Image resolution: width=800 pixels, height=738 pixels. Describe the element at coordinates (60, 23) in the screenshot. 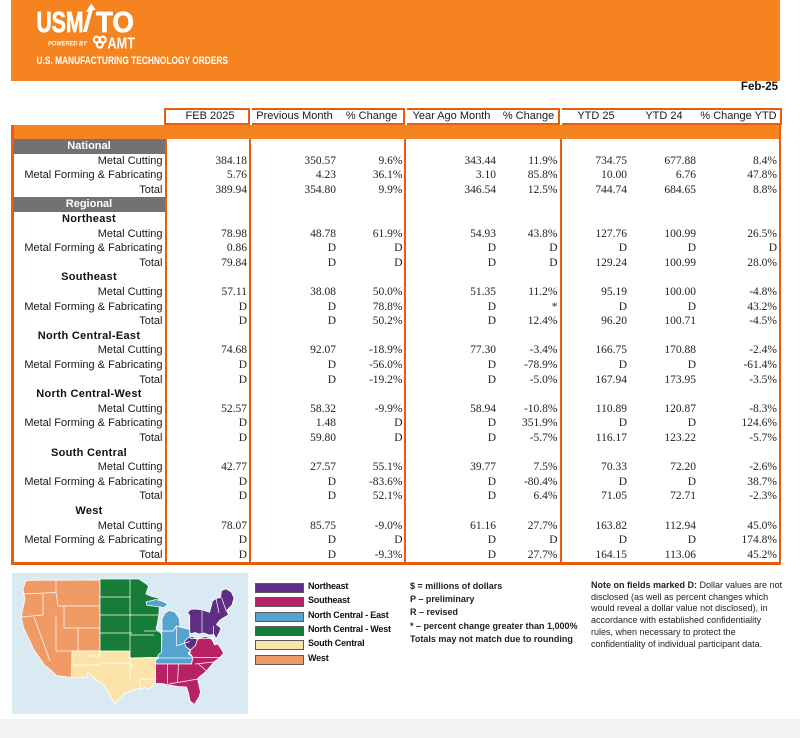

I see `svg-text: USM` at that location.